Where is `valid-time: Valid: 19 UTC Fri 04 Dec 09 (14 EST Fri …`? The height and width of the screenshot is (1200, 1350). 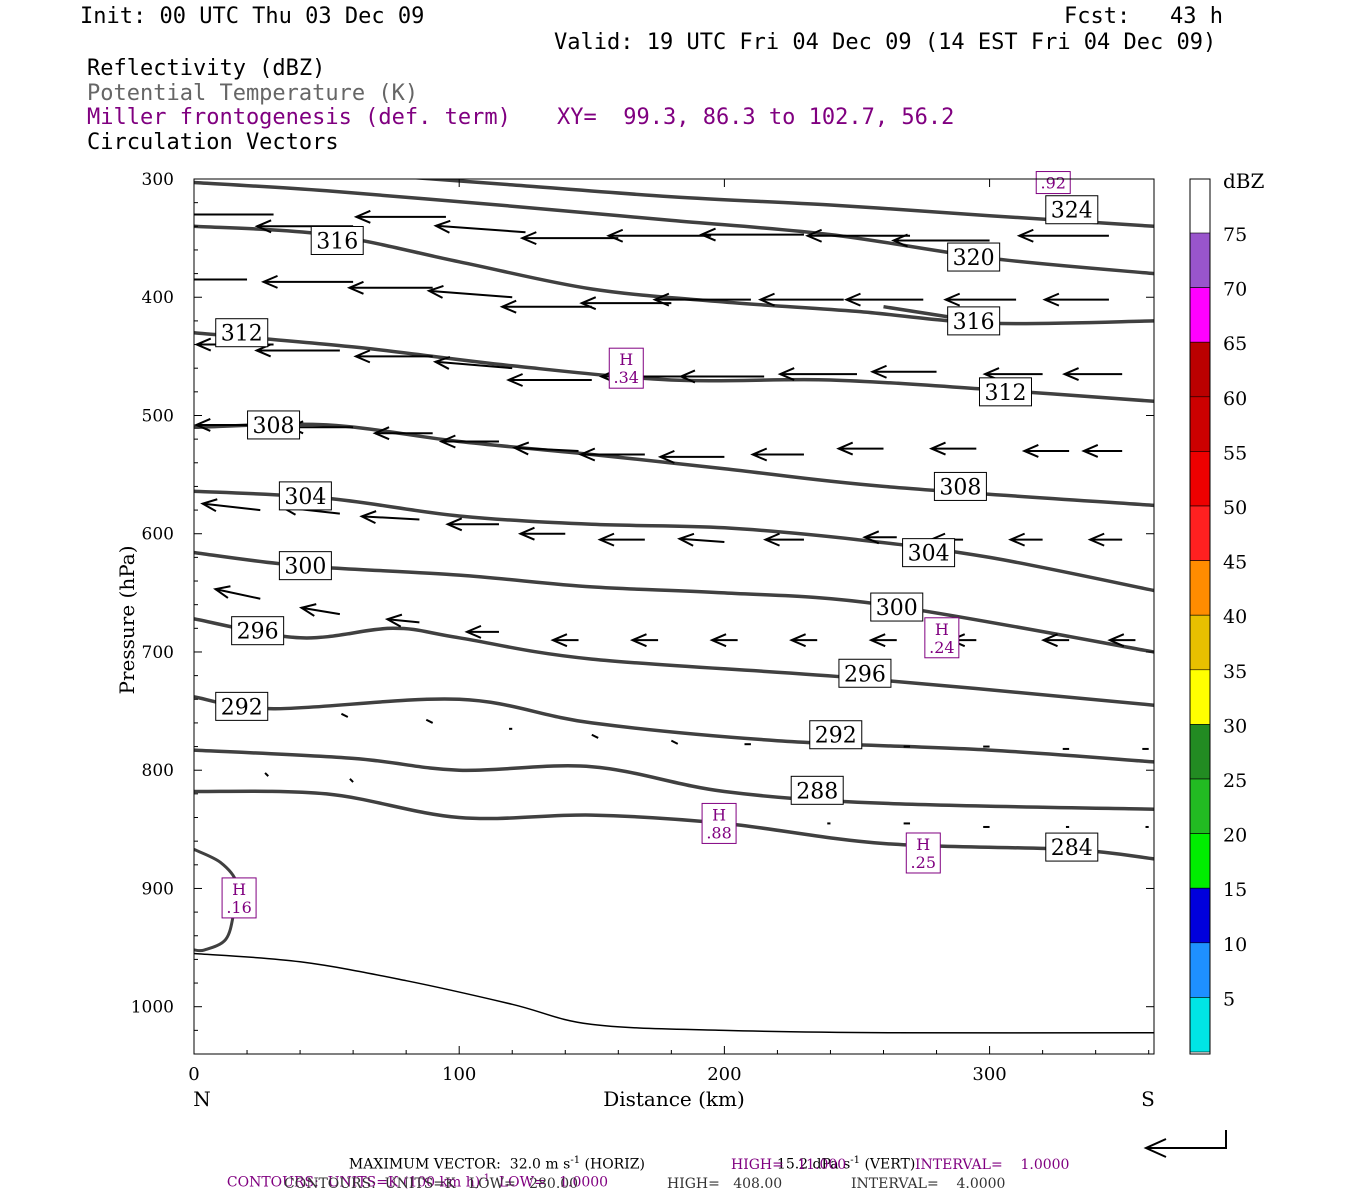 valid-time: Valid: 19 UTC Fri 04 Dec 09 (14 EST Fri … is located at coordinates (885, 42).